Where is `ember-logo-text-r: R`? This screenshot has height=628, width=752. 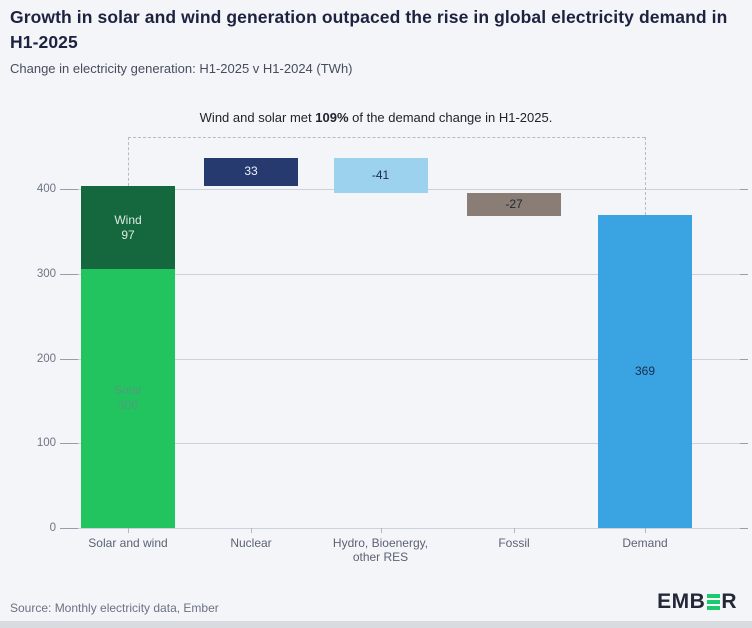 ember-logo-text-r: R is located at coordinates (729, 601).